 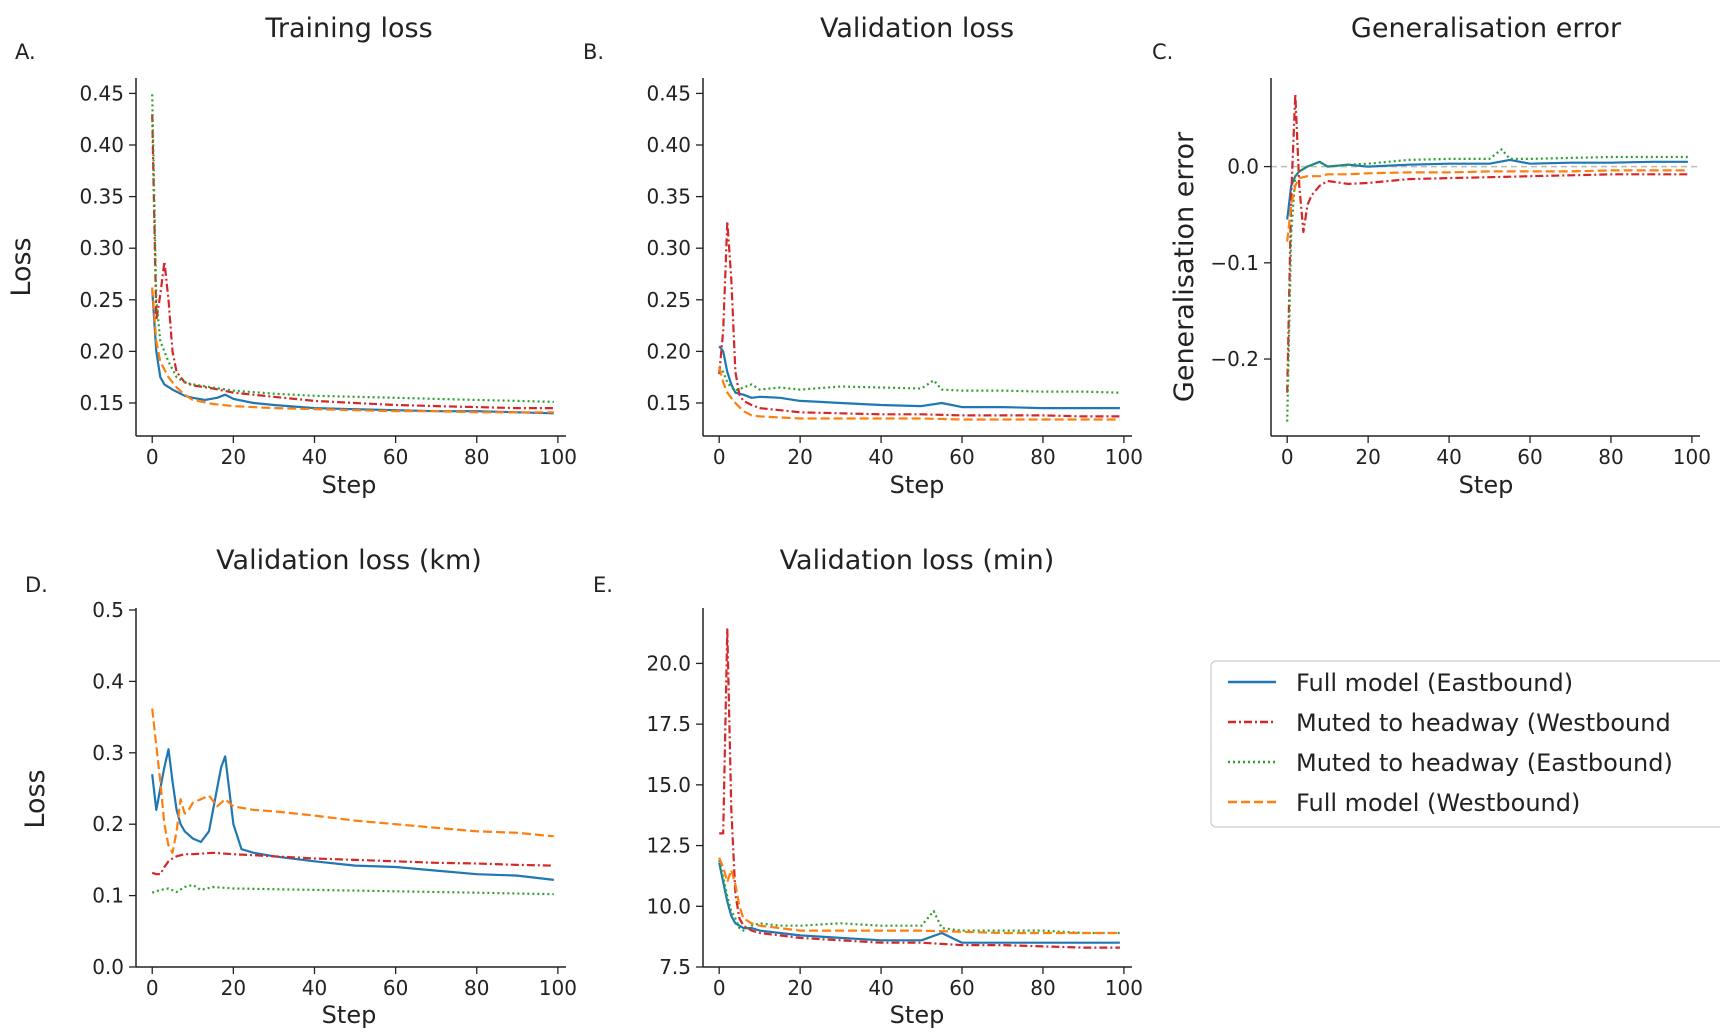 I want to click on panel-label: D., so click(x=36, y=585).